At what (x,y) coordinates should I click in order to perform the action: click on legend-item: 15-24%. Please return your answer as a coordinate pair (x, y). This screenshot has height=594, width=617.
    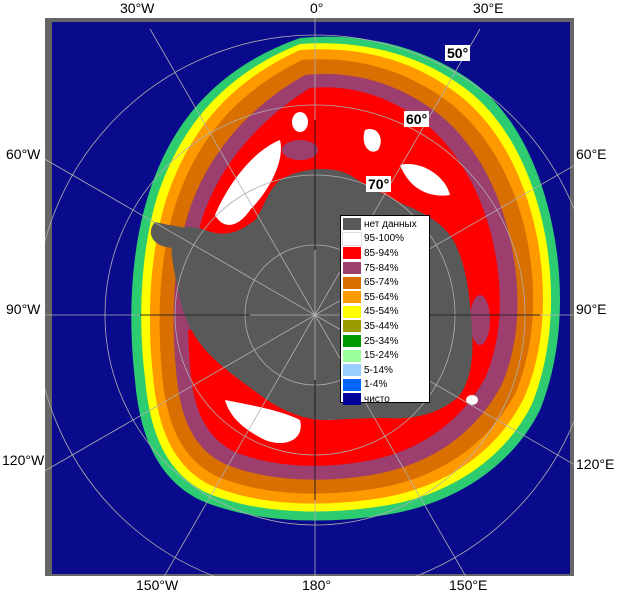
    Looking at the image, I should click on (385, 355).